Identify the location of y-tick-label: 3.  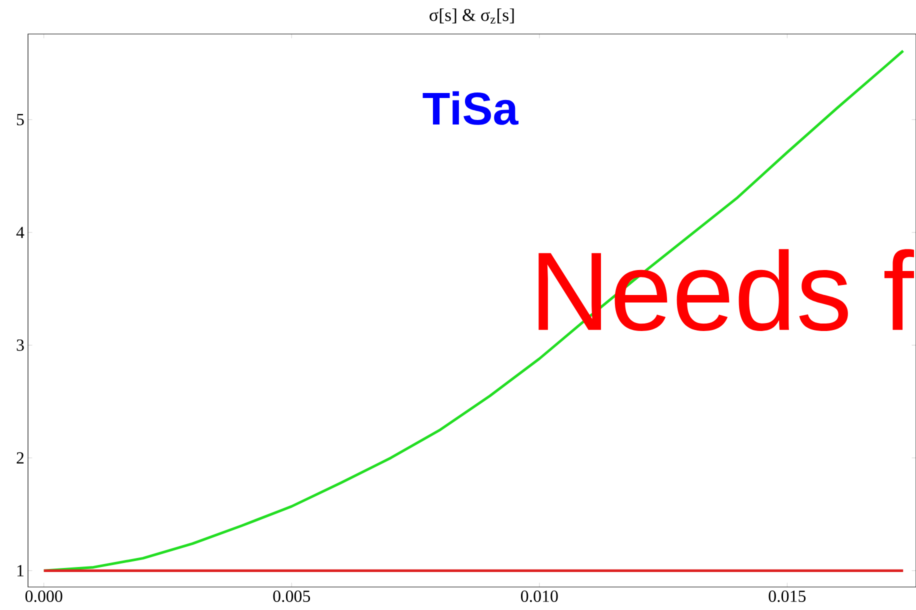
(20, 345).